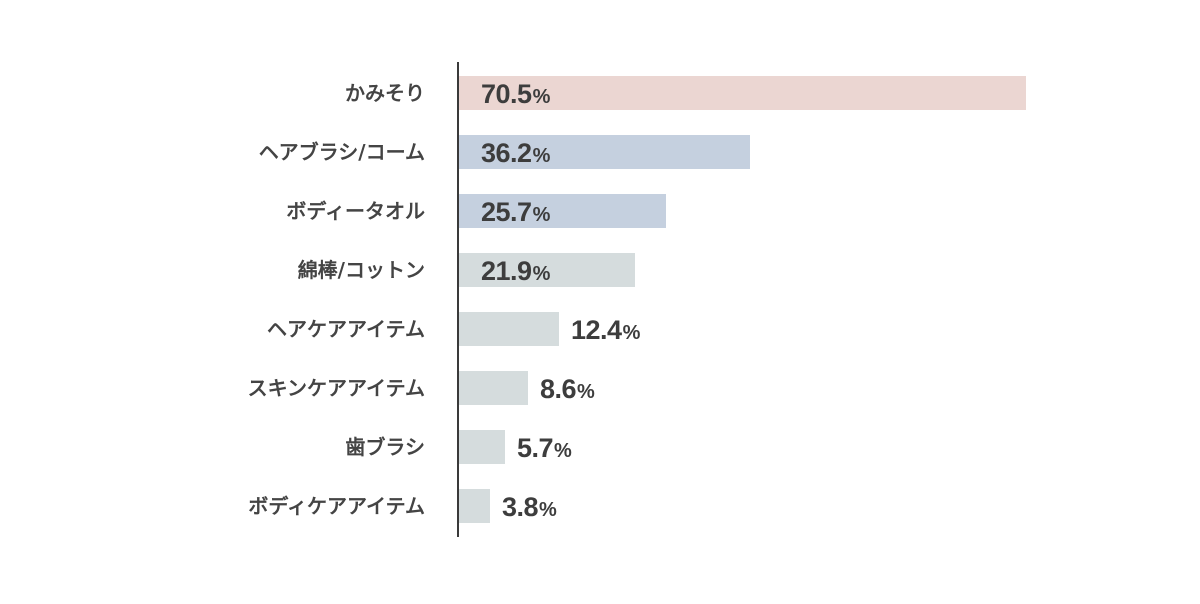 This screenshot has height=604, width=1200. I want to click on bar-row: ヘアブラシ/コーム 36.2%, so click(600, 152).